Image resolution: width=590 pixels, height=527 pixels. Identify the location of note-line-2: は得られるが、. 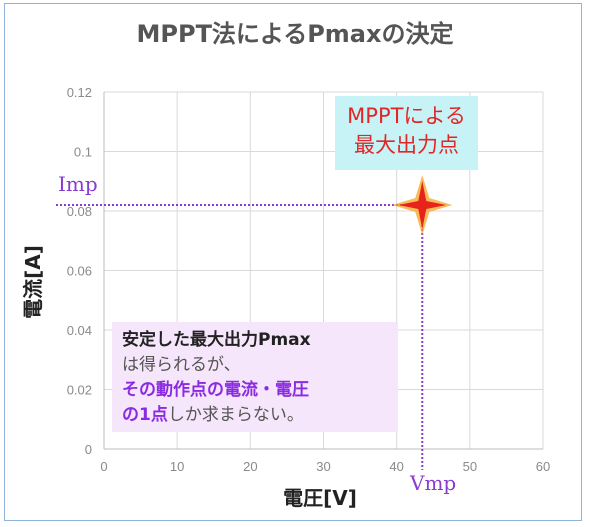
(181, 365).